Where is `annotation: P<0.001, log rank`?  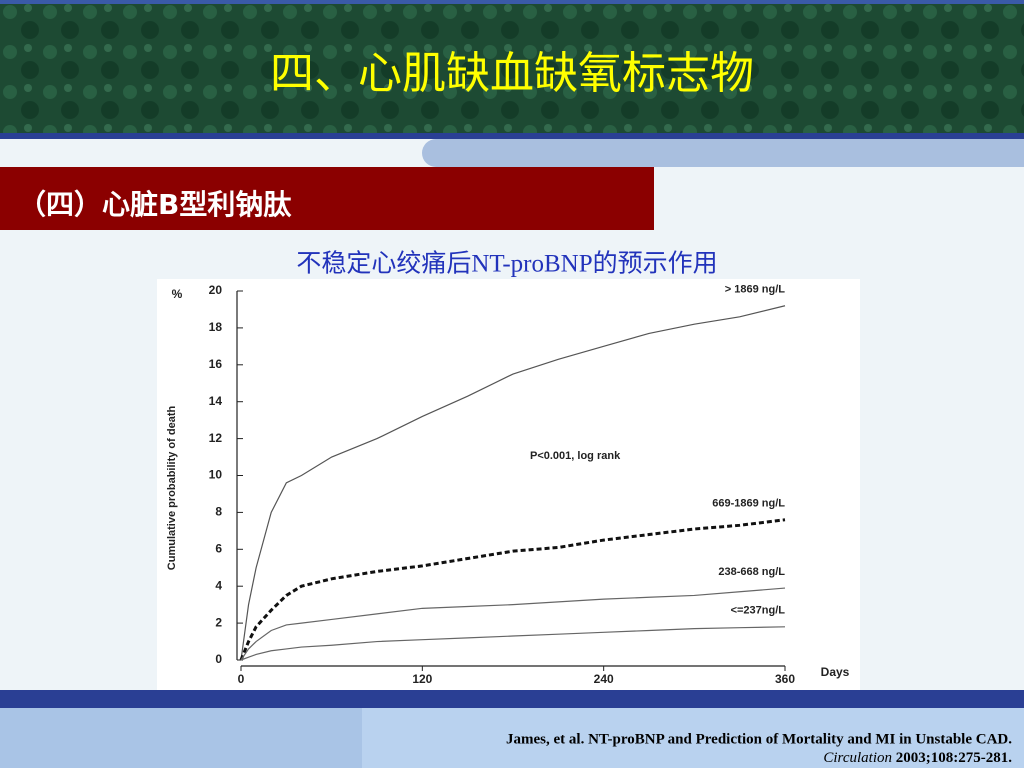 annotation: P<0.001, log rank is located at coordinates (575, 456).